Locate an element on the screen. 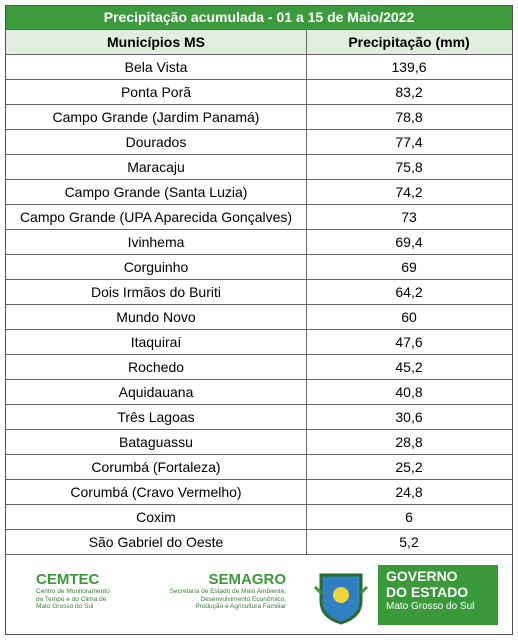 Image resolution: width=518 pixels, height=640 pixels. table-row: Aquidauana 40,8 is located at coordinates (259, 391).